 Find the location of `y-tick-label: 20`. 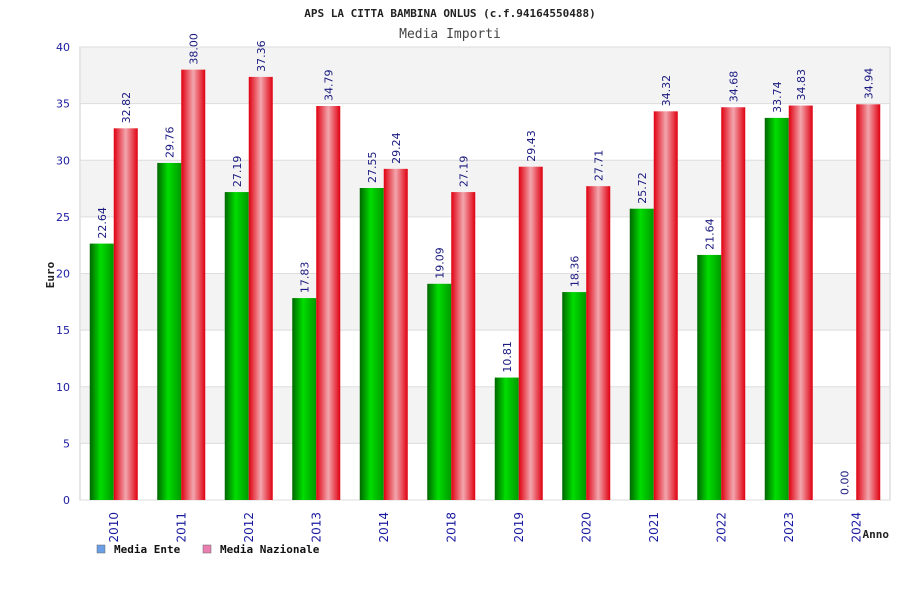

y-tick-label: 20 is located at coordinates (63, 274).